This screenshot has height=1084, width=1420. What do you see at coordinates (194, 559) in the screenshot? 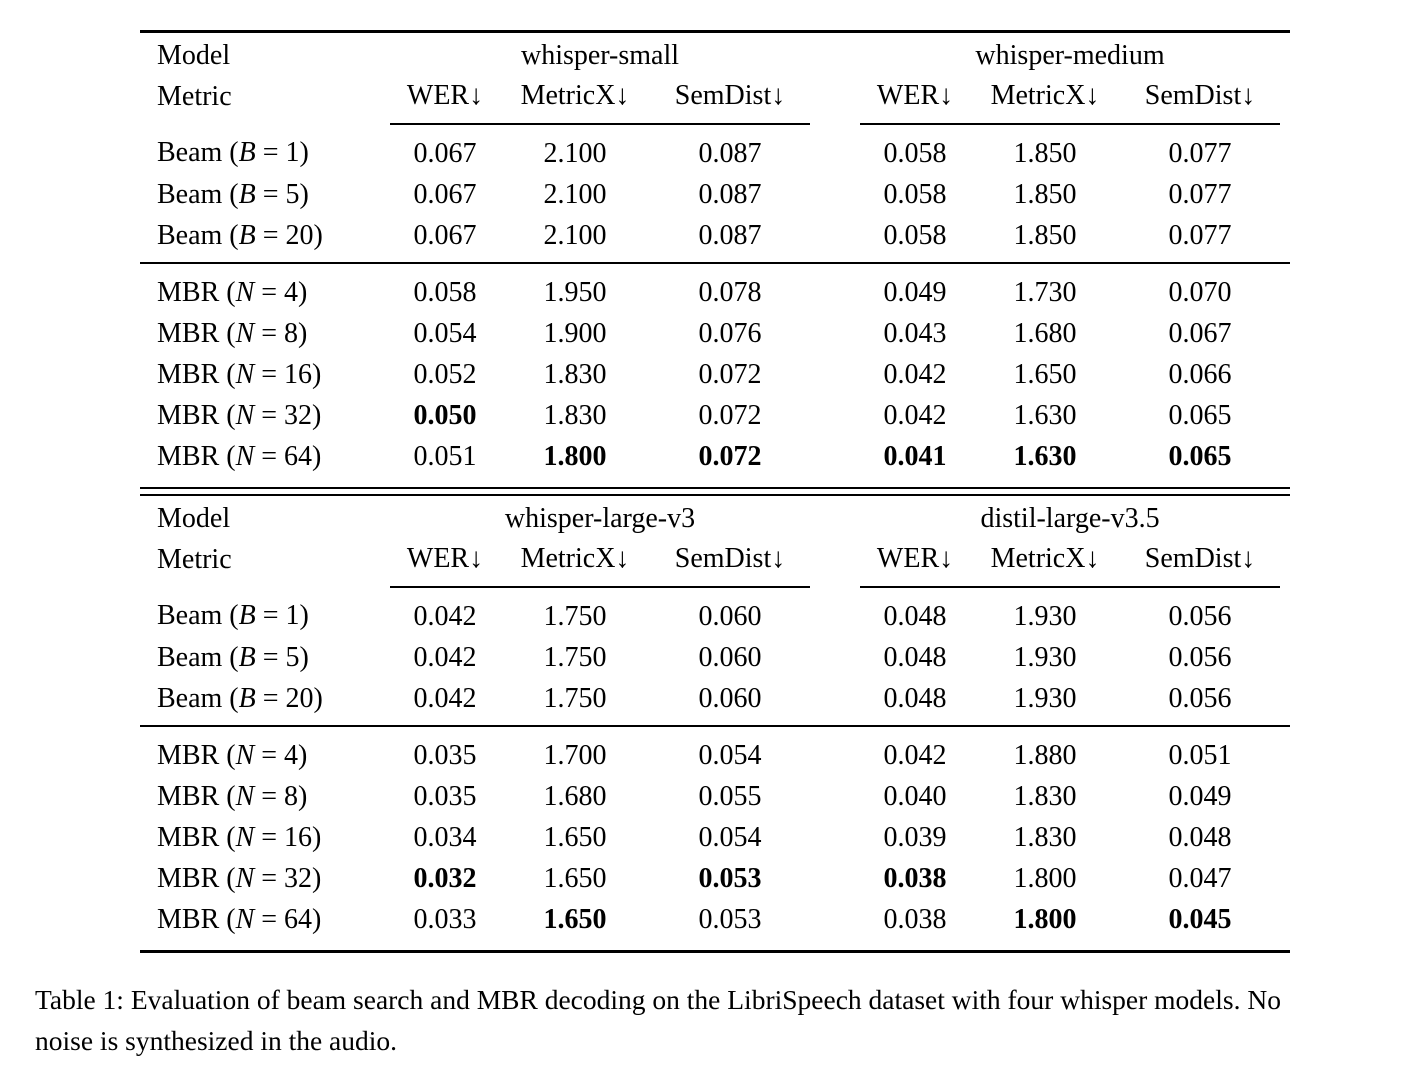
I see `metric-header-label: Metric` at bounding box center [194, 559].